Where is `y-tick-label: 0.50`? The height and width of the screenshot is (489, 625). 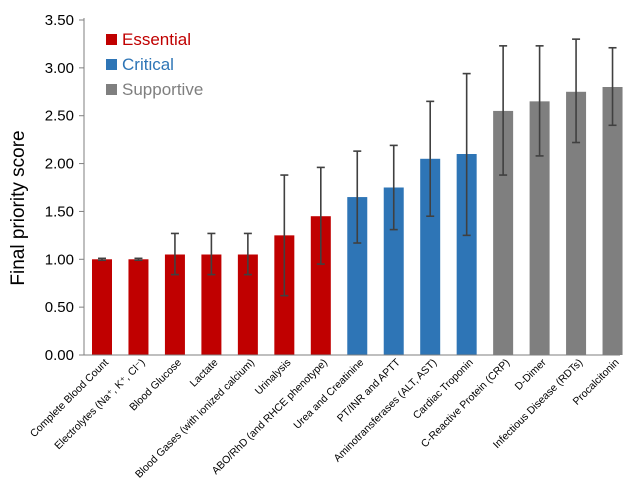 y-tick-label: 0.50 is located at coordinates (59, 307).